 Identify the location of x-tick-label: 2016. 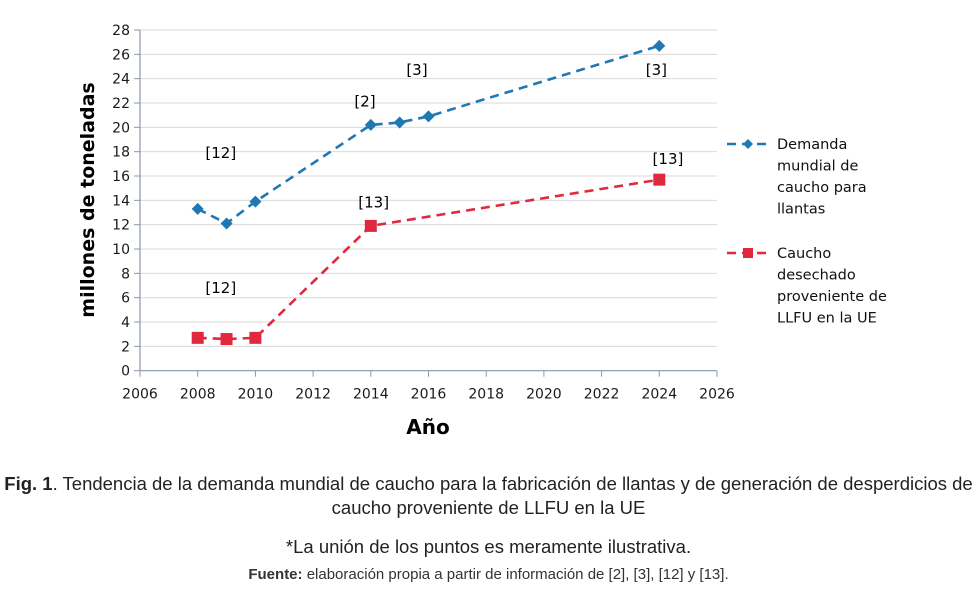
(429, 395).